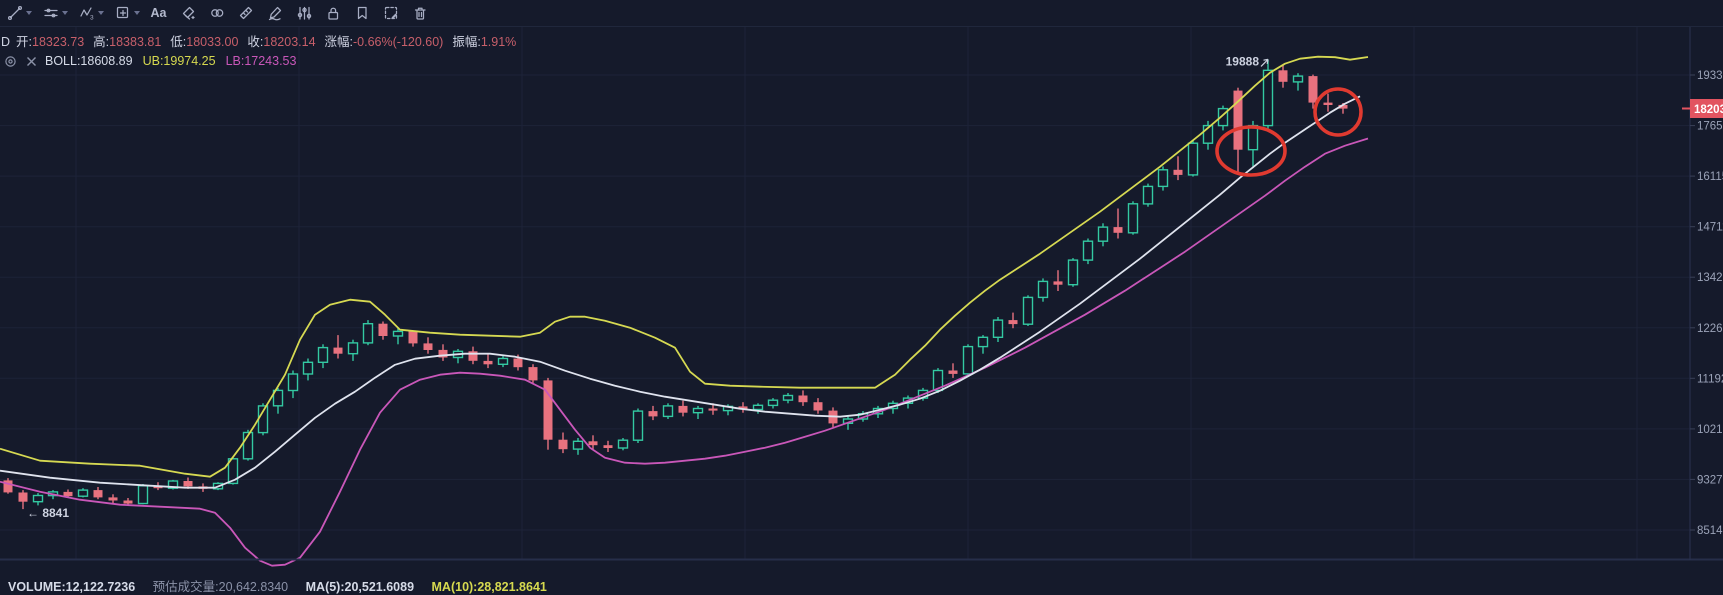 The height and width of the screenshot is (595, 1723). I want to click on open-label: 开:, so click(24, 42).